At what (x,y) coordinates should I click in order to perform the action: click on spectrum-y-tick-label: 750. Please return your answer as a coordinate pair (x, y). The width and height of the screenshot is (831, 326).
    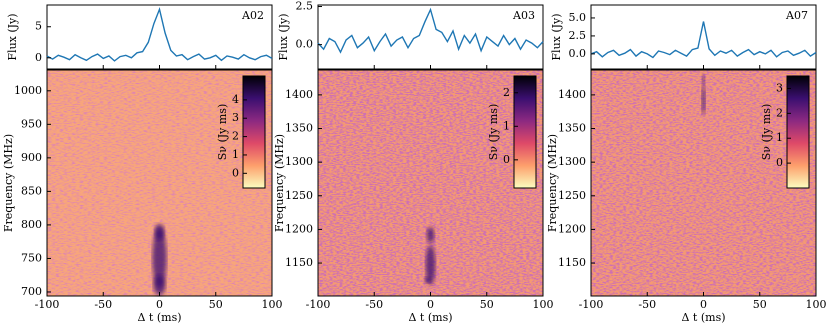
    Looking at the image, I should click on (31, 257).